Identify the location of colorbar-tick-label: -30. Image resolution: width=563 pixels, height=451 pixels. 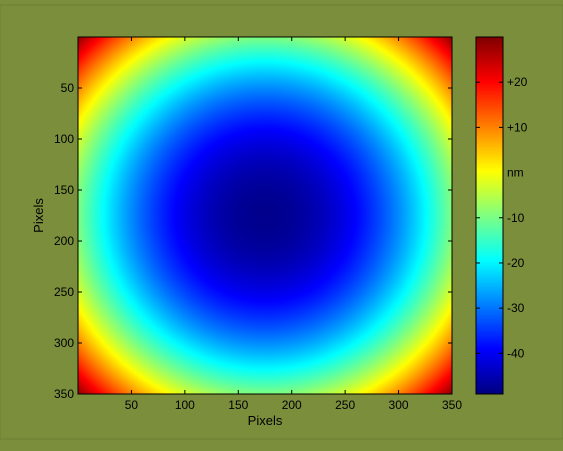
(516, 308).